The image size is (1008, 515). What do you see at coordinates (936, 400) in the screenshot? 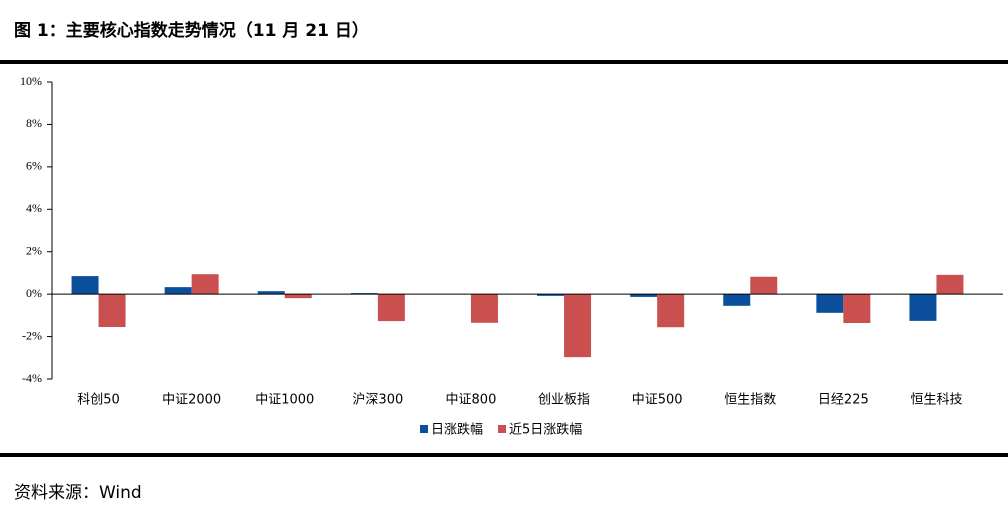
I see `x-tick-label: 恒生科技` at bounding box center [936, 400].